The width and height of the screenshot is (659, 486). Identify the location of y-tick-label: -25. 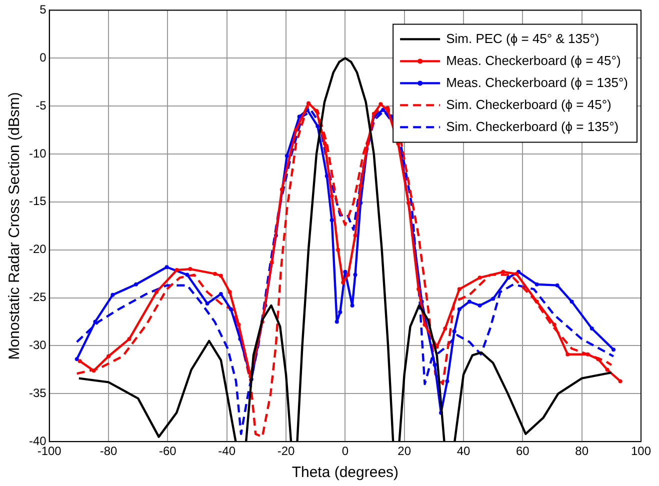
(38, 297).